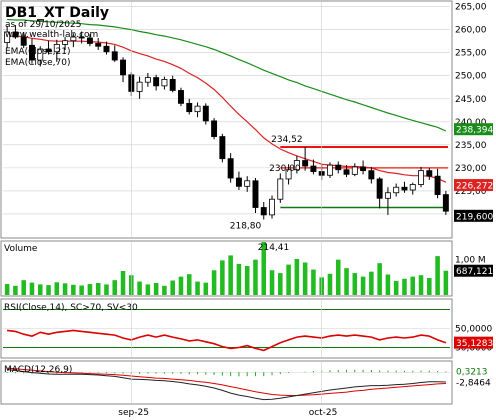 The image size is (496, 420). I want to click on last-close-tag-bg, so click(473, 215).